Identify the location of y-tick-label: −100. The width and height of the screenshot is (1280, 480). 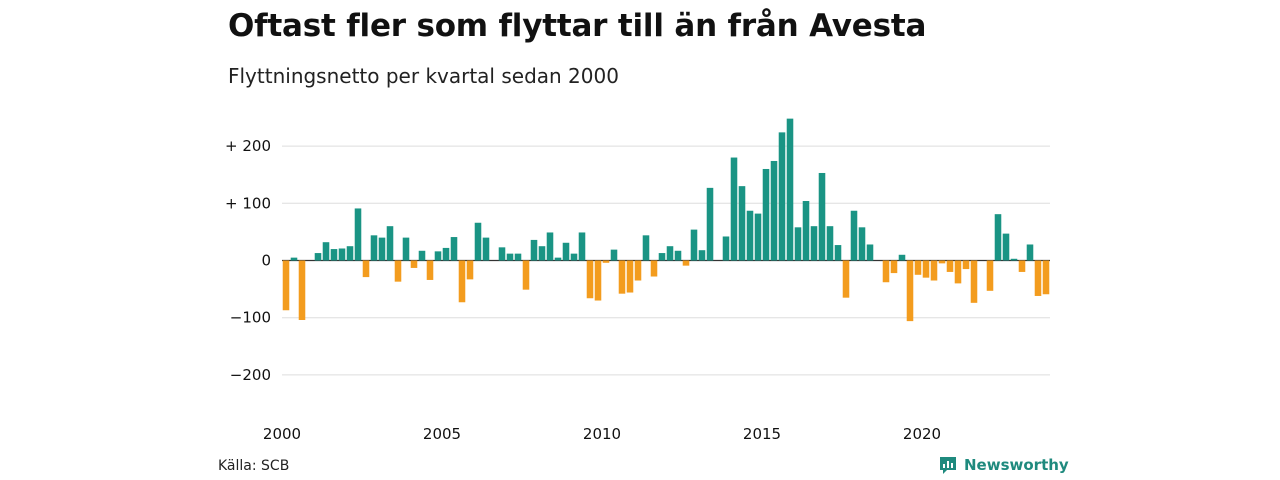
(250, 318).